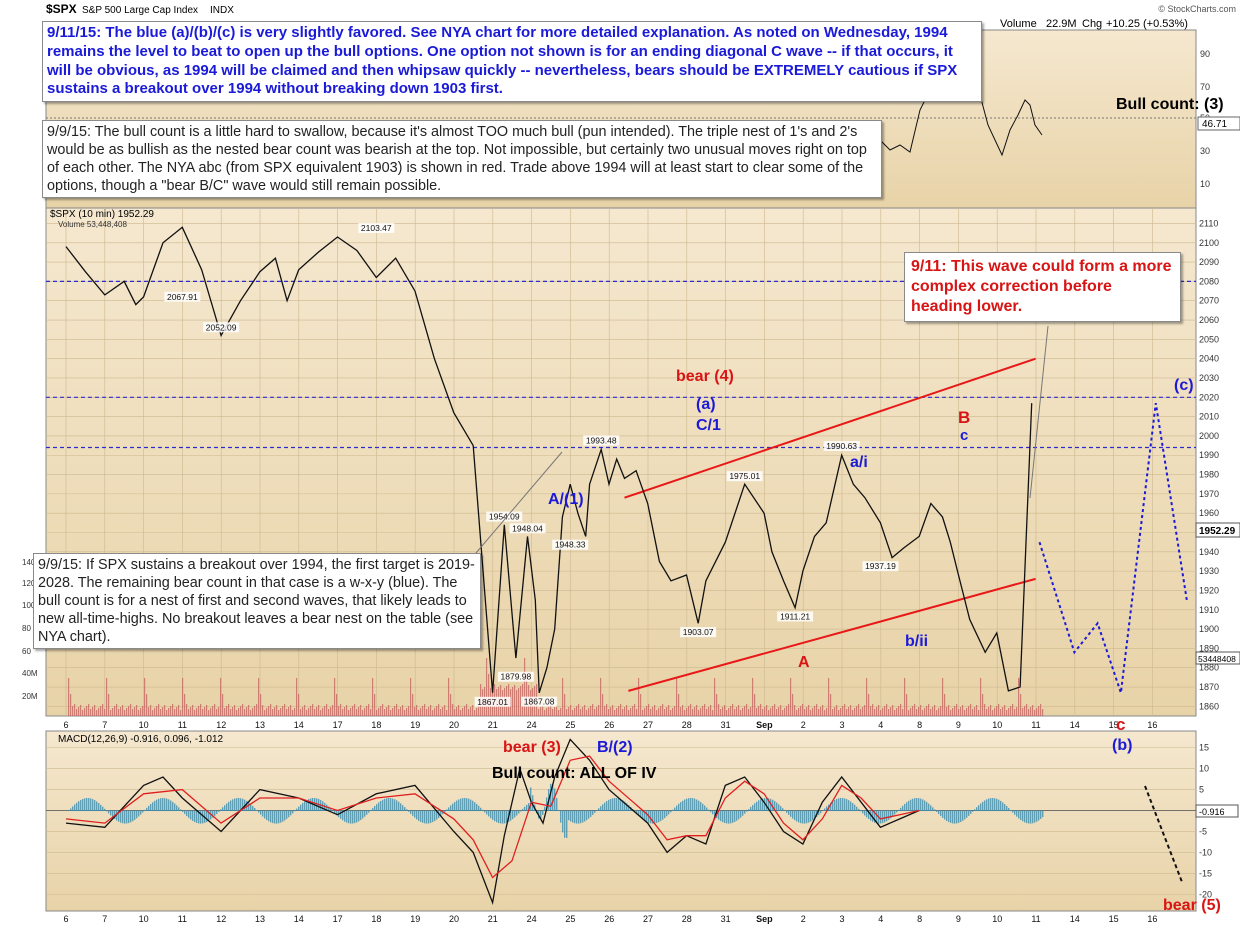 The width and height of the screenshot is (1240, 928). What do you see at coordinates (830, 524) in the screenshot?
I see `price-trendlines` at bounding box center [830, 524].